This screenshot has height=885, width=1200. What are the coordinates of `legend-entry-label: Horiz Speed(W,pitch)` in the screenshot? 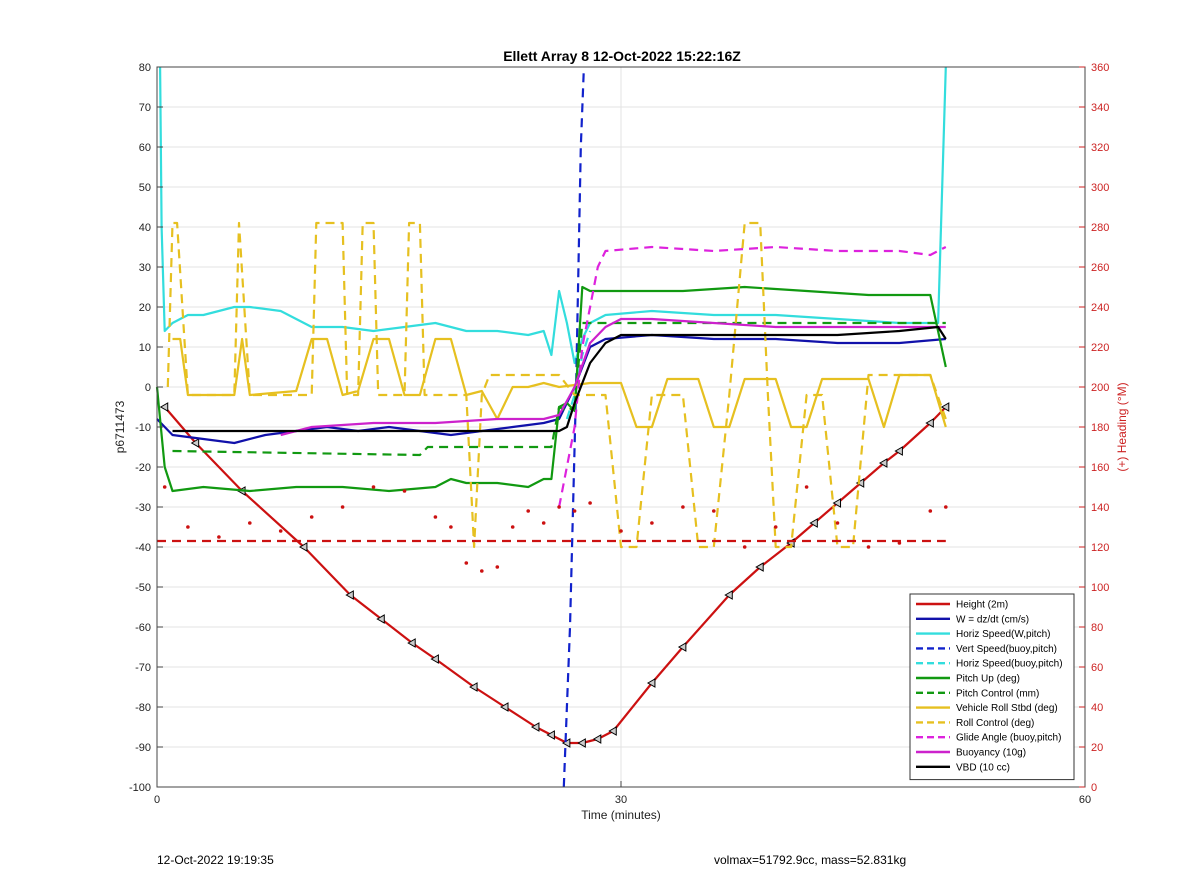 It's located at (1003, 634).